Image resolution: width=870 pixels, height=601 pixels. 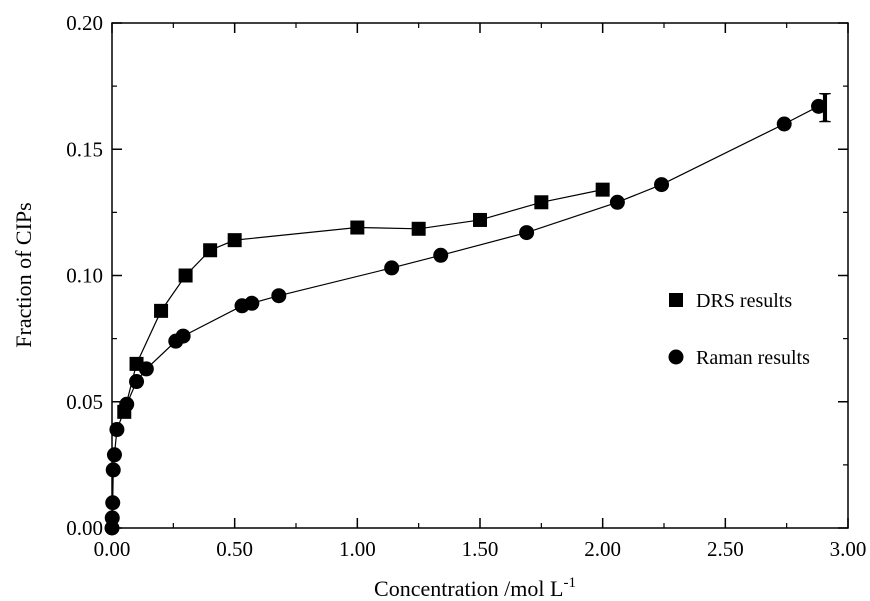 What do you see at coordinates (23, 274) in the screenshot?
I see `y-axis-title: Fraction of CIPs` at bounding box center [23, 274].